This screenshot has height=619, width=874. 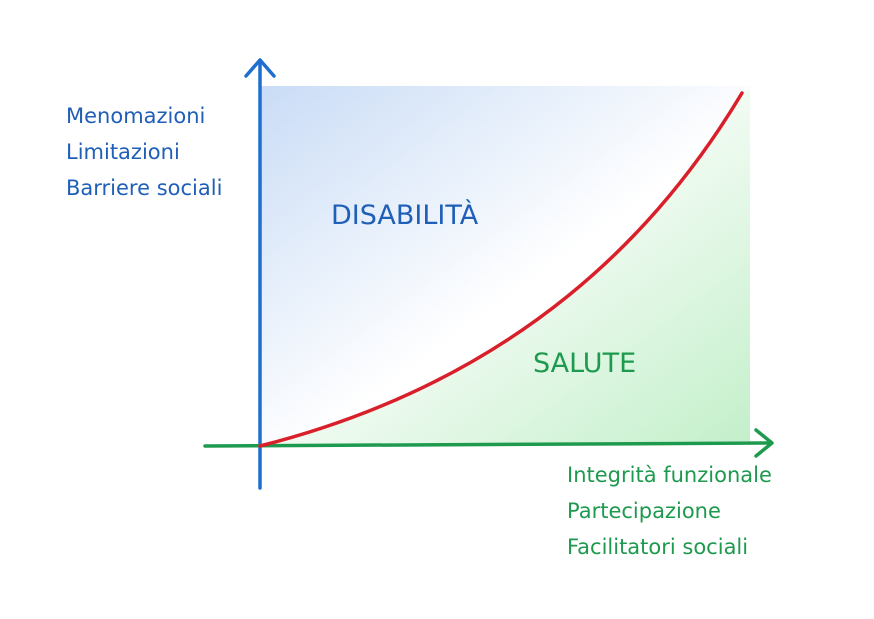 What do you see at coordinates (405, 215) in the screenshot?
I see `disability-region-label: DISABILITÀ` at bounding box center [405, 215].